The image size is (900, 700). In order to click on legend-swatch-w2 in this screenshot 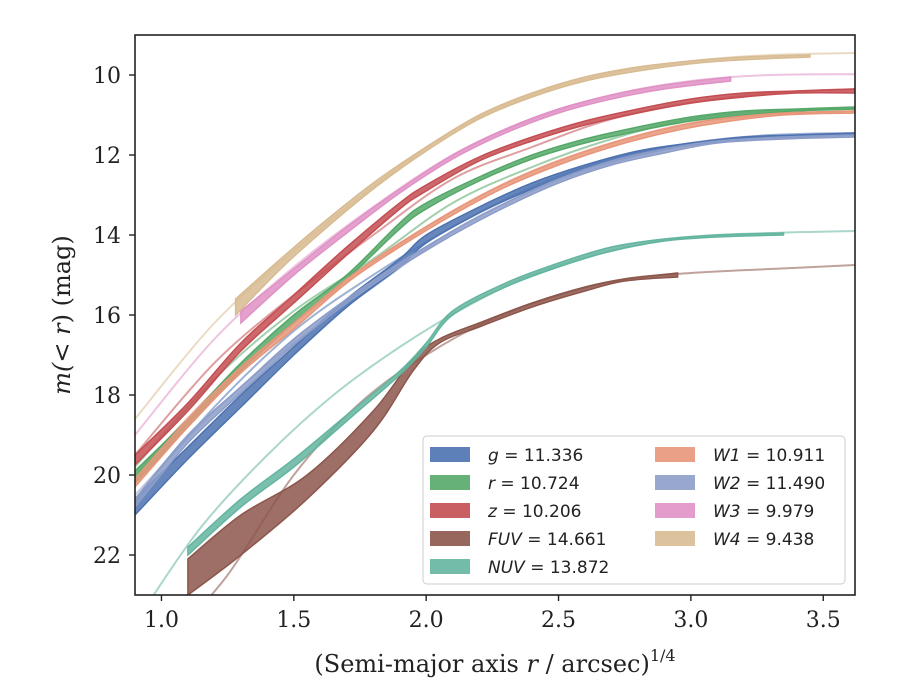, I will do `click(675, 482)`.